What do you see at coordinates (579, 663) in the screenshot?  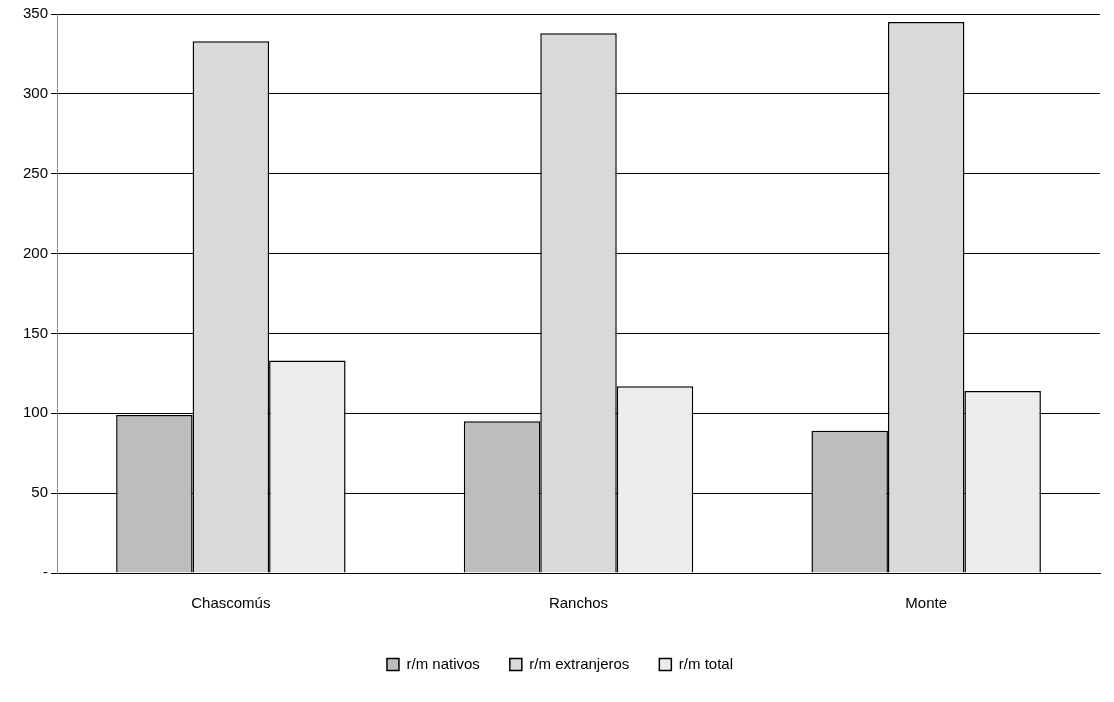 I see `legend-label: r/m extranjeros` at bounding box center [579, 663].